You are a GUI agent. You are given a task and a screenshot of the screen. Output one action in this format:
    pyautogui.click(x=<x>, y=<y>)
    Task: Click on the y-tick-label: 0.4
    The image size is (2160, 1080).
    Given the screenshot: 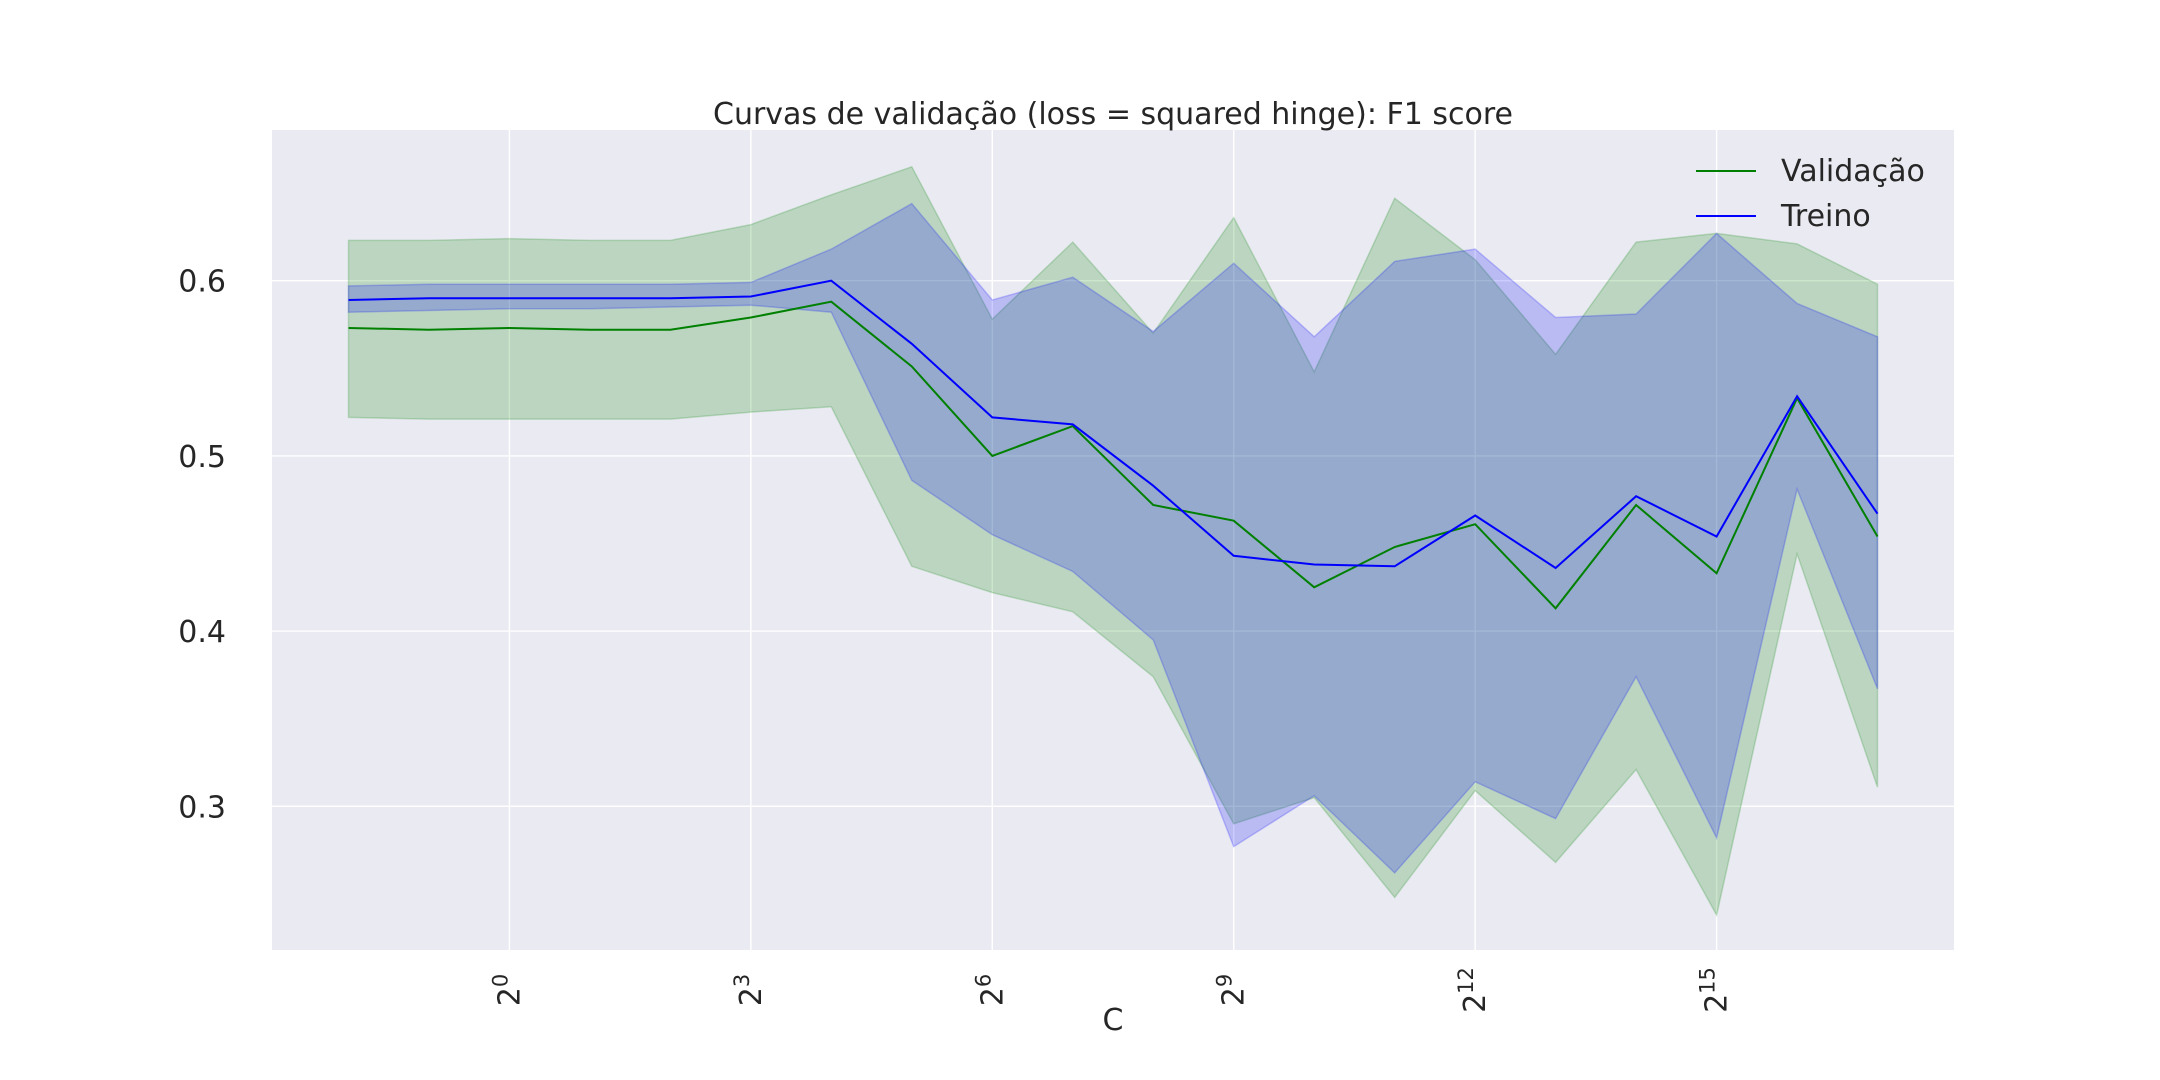 What is the action you would take?
    pyautogui.click(x=202, y=632)
    